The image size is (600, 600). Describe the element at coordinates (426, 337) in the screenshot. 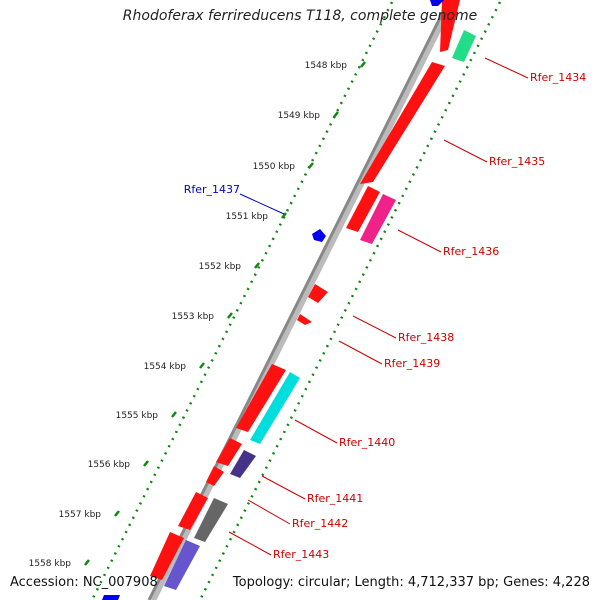

I see `gene-label-rfer-1438: Rfer_1438` at that location.